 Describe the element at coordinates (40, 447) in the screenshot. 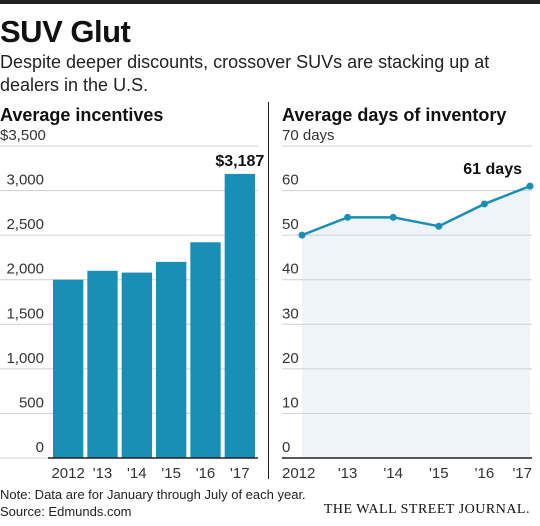

I see `incentives-y-tick-label: 0` at that location.